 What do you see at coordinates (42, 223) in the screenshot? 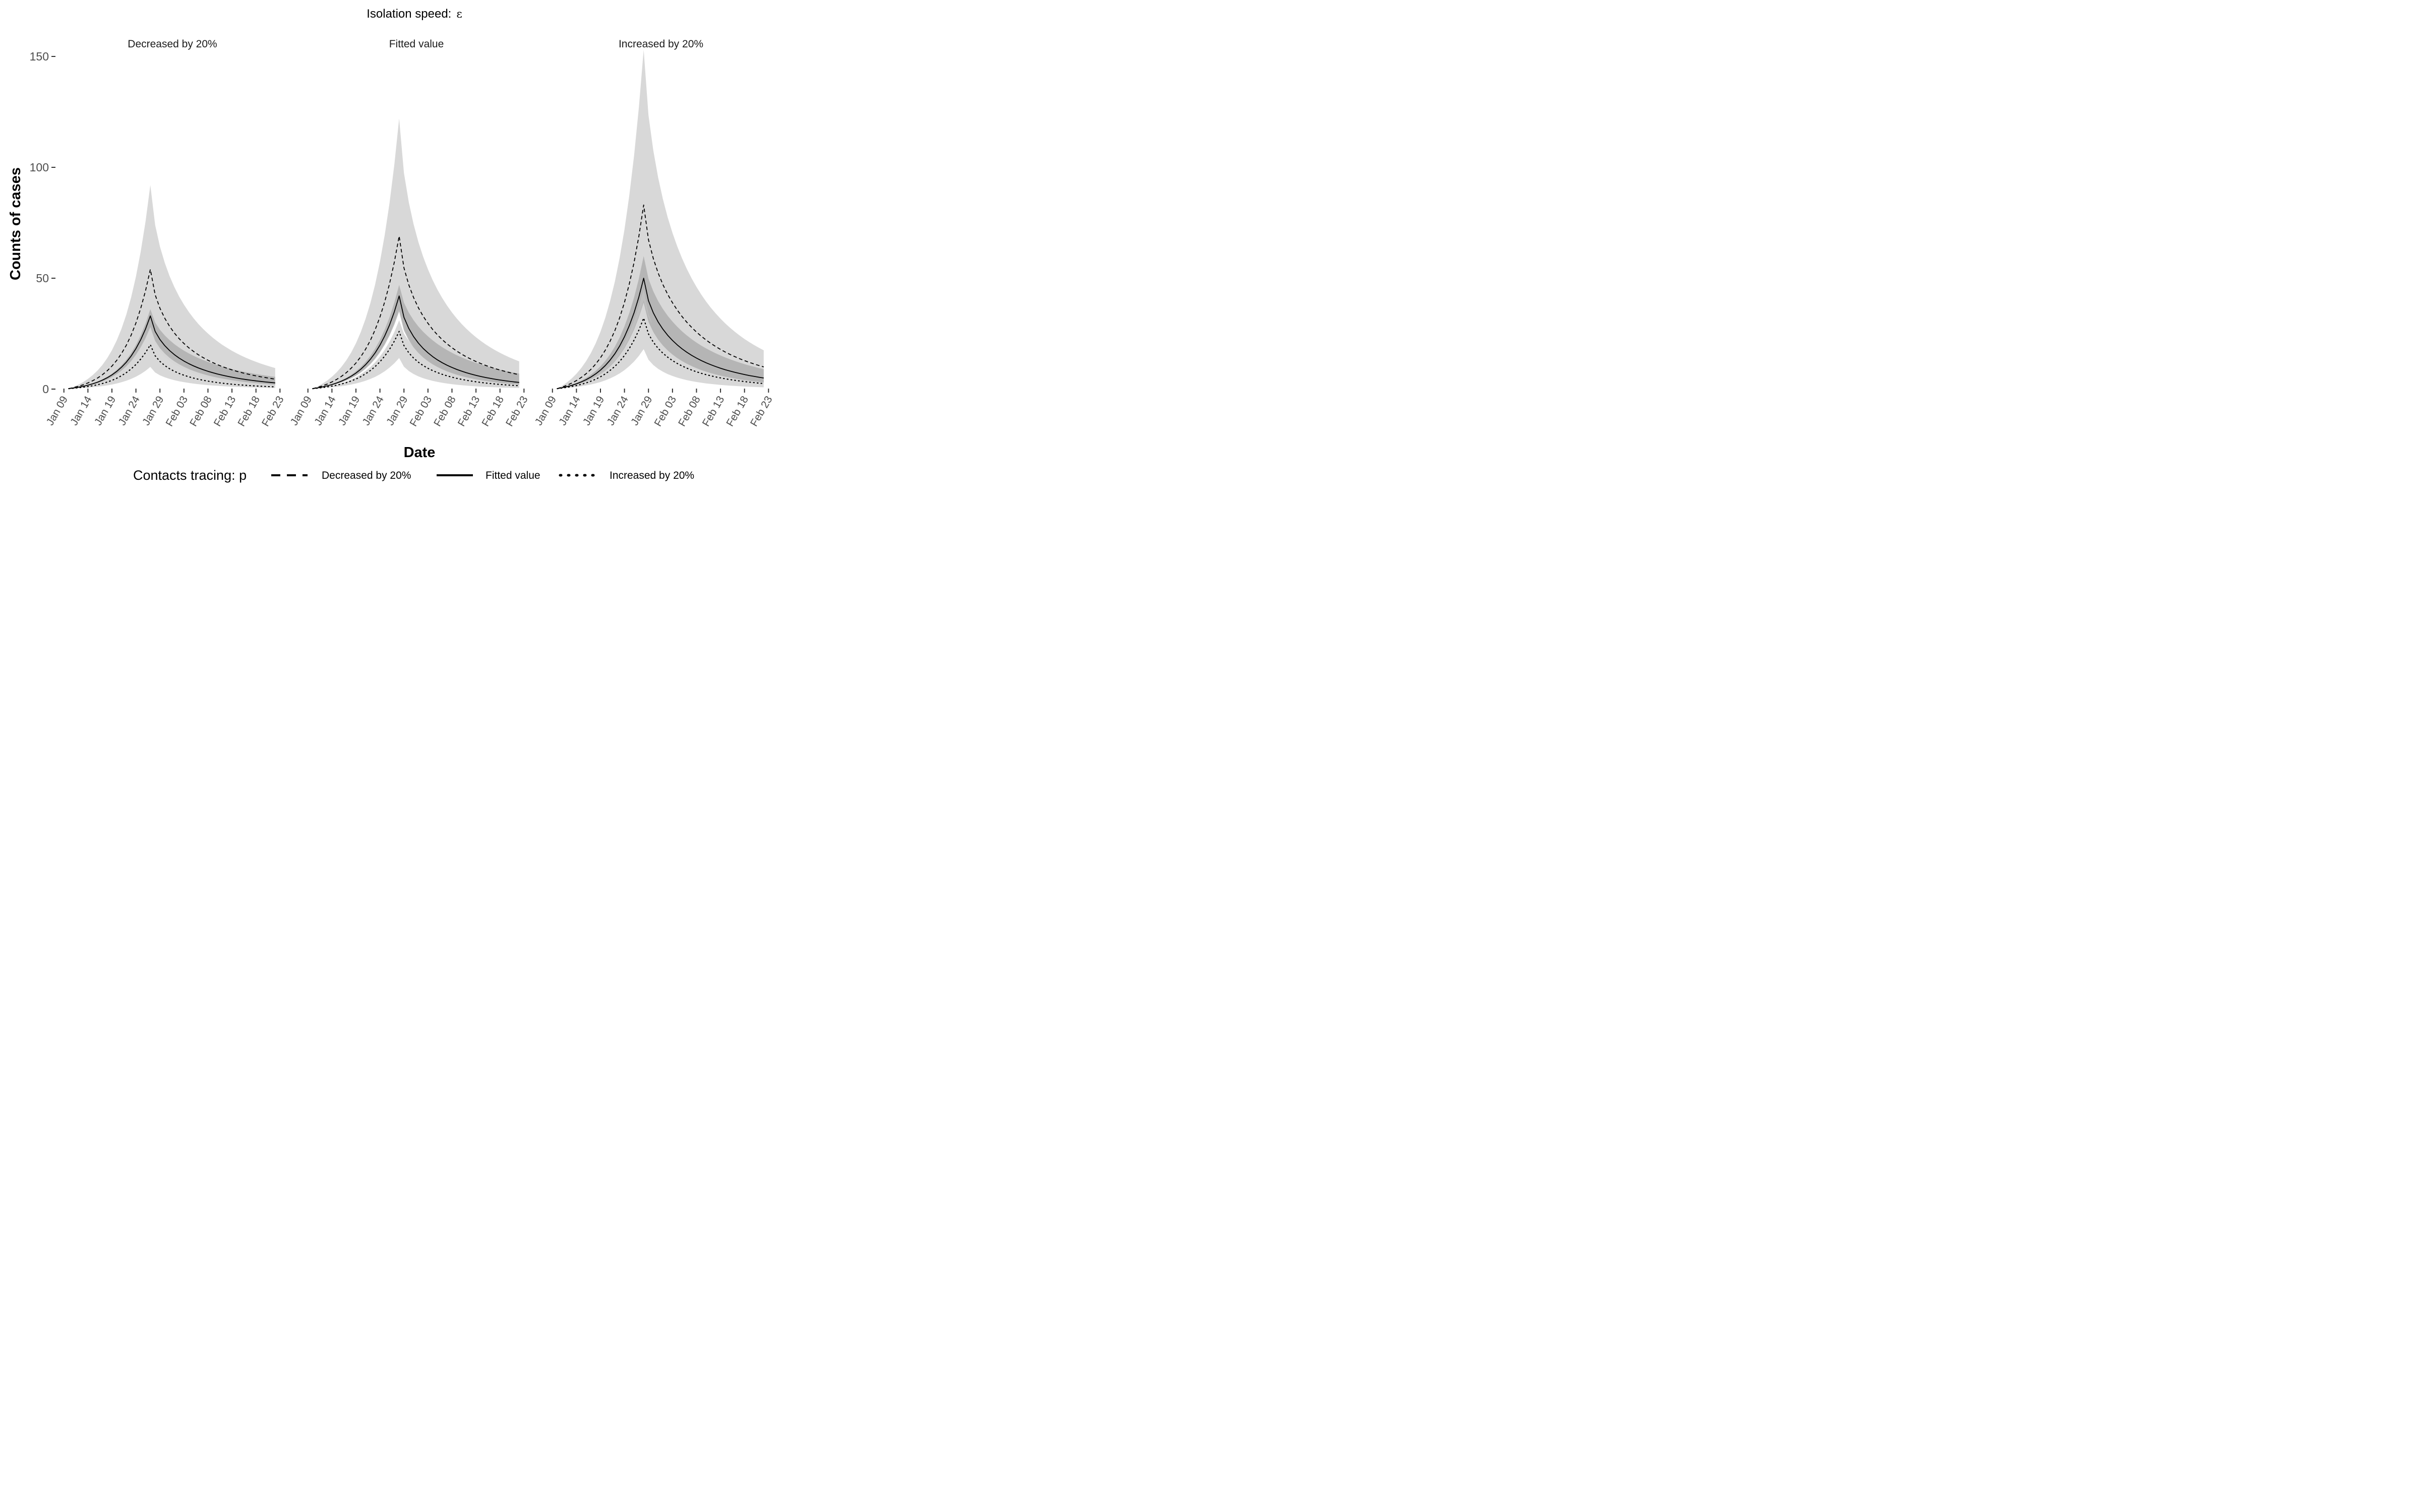
I see `y-axis: 0 50 100 150` at bounding box center [42, 223].